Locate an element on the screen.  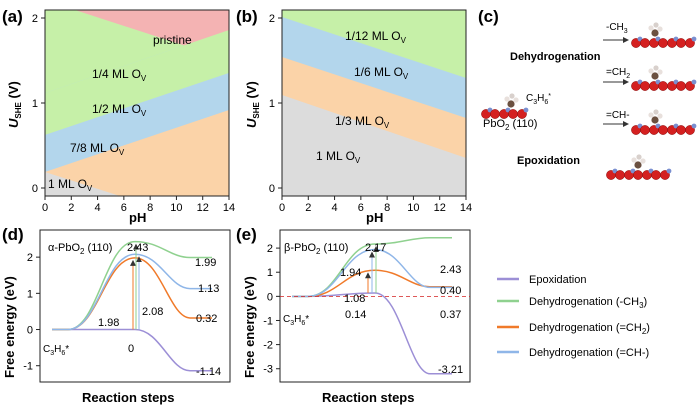
y-tick-label: -2 is located at coordinates (268, 346).